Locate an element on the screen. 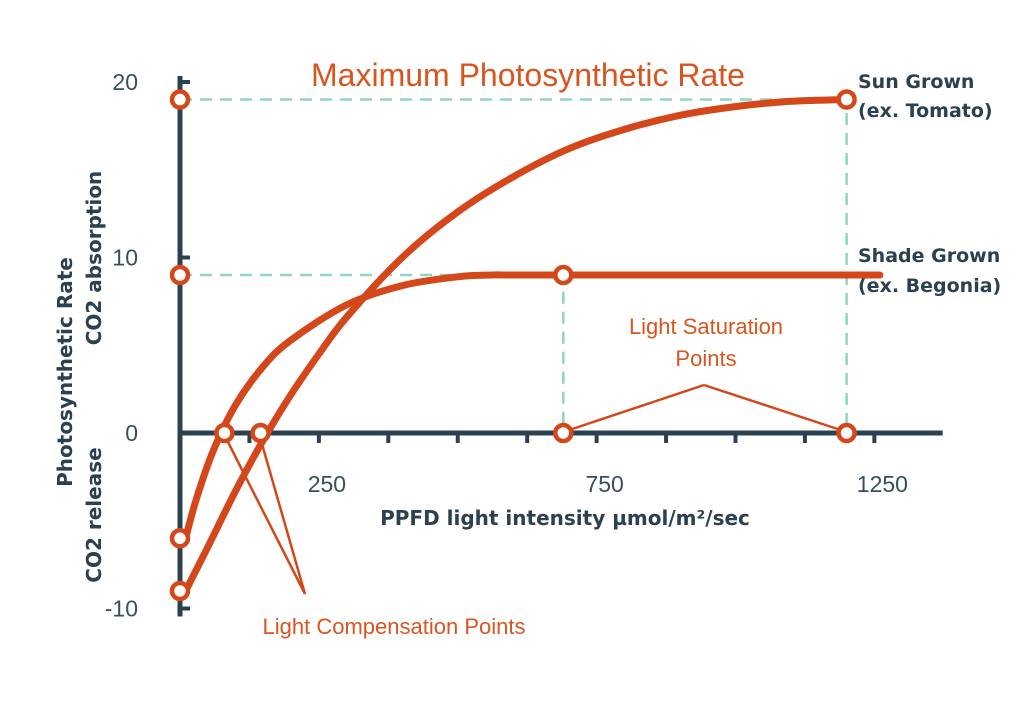  series-label-shade-line2: (ex. Begonia) is located at coordinates (929, 286).